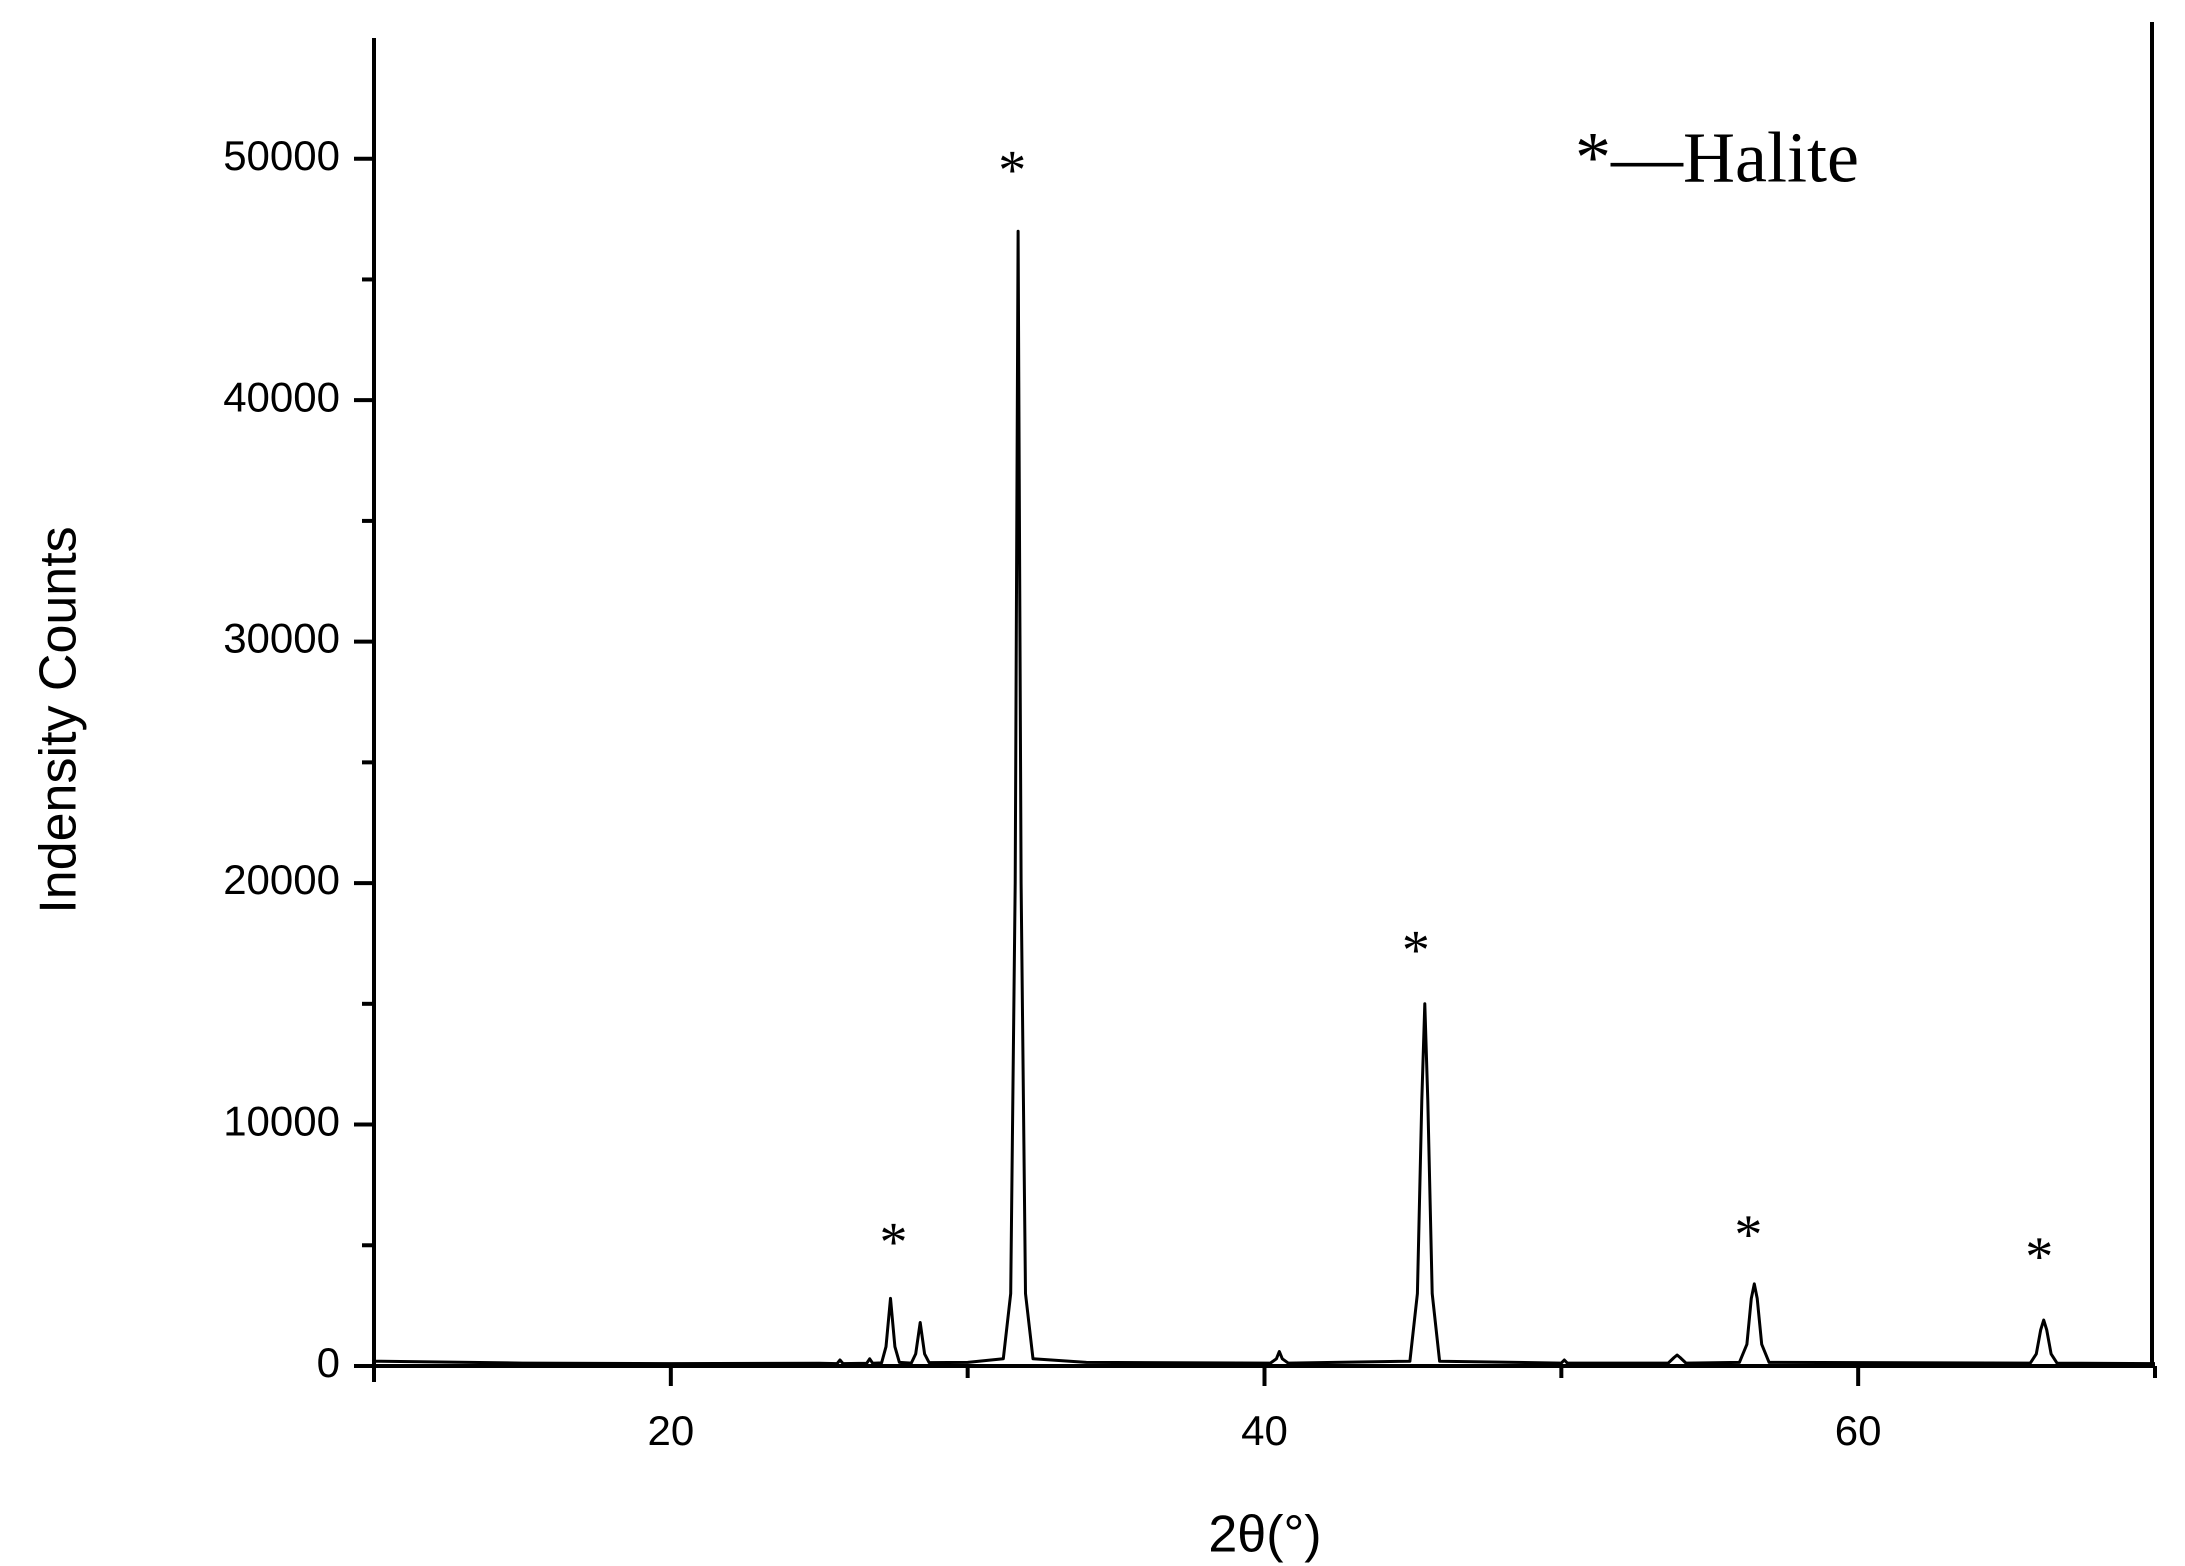 Image resolution: width=2185 pixels, height=1566 pixels. What do you see at coordinates (281, 396) in the screenshot?
I see `y-tick-label: 40000` at bounding box center [281, 396].